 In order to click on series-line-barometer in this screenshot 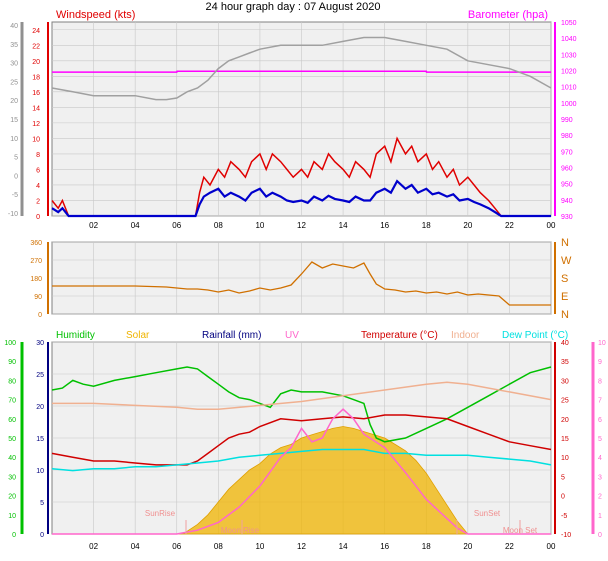, I will do `click(301, 71)`.